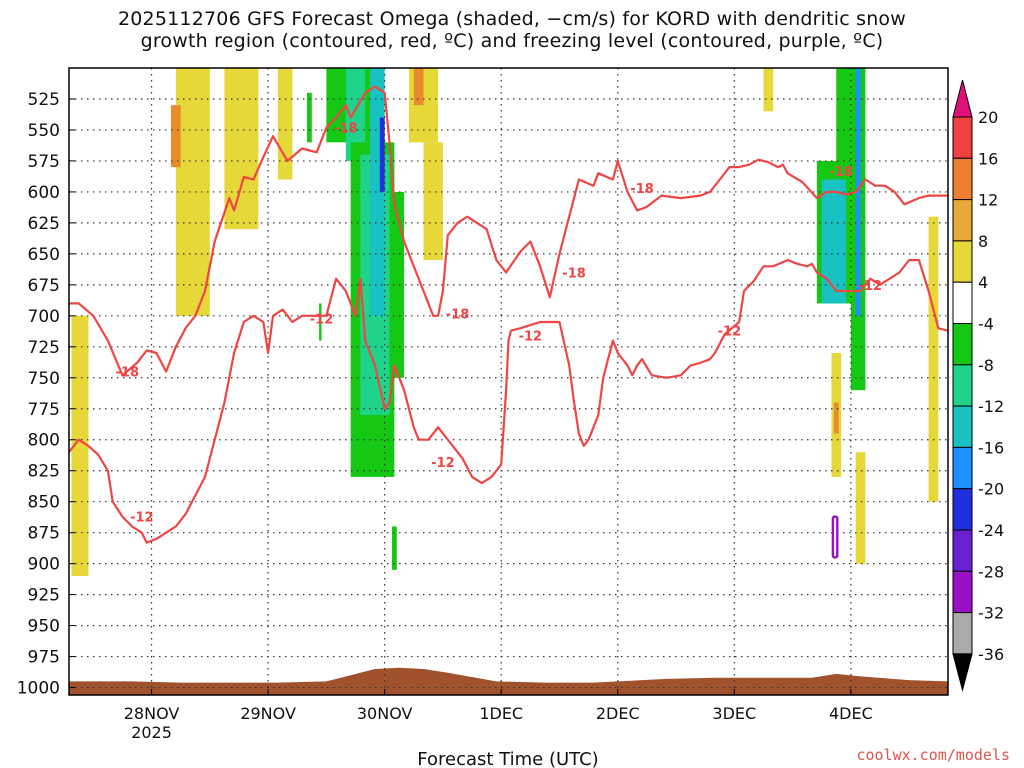 Image resolution: width=1024 pixels, height=768 pixels. What do you see at coordinates (44, 162) in the screenshot?
I see `y-tick-label: 575` at bounding box center [44, 162].